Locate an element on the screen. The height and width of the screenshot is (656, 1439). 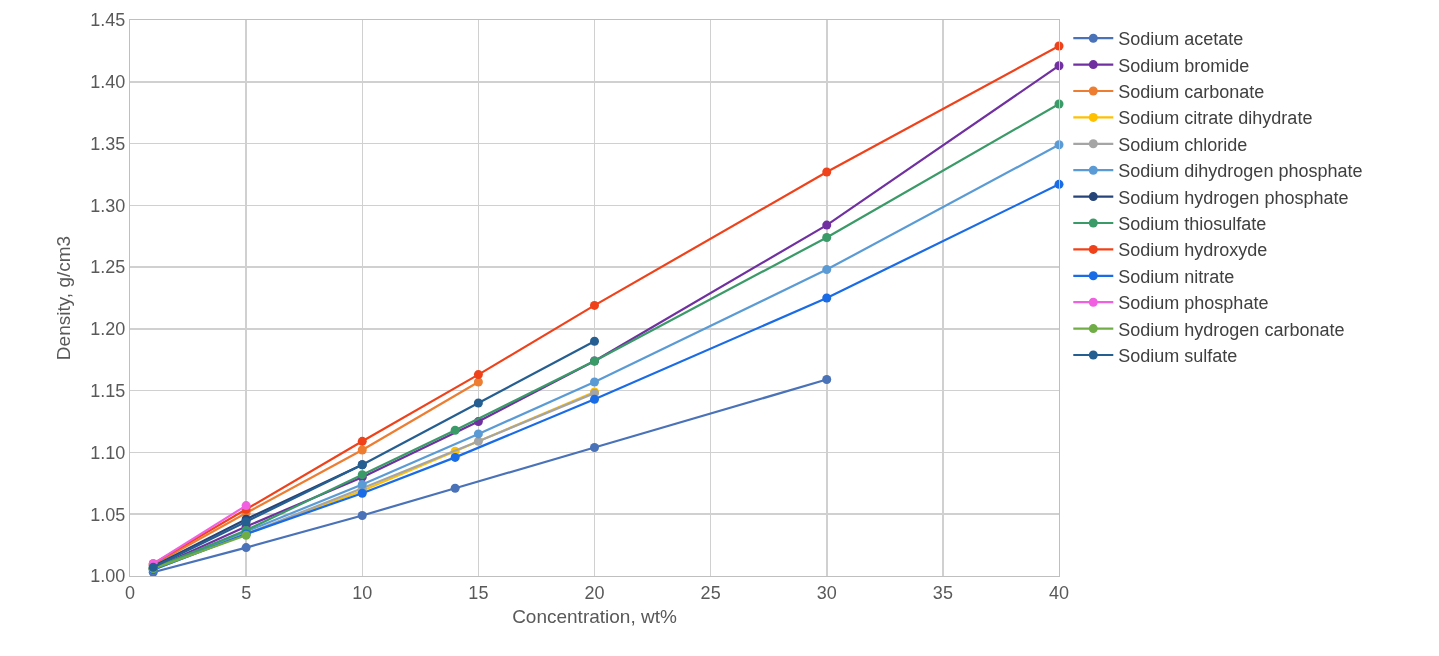
legend-label: Sodium carbonate is located at coordinates (1191, 92).